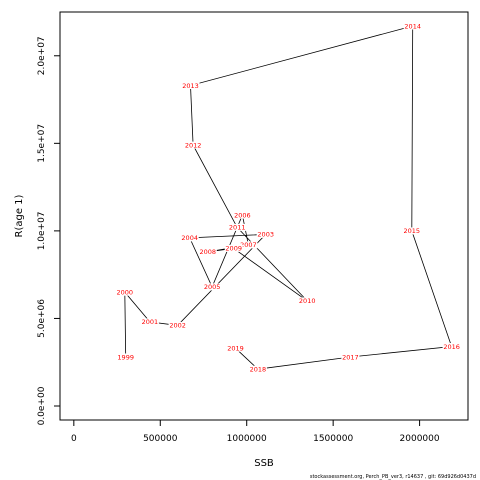 This screenshot has height=480, width=480. Describe the element at coordinates (42, 55) in the screenshot. I see `y-axis-tick-label: 2.0e+07` at that location.